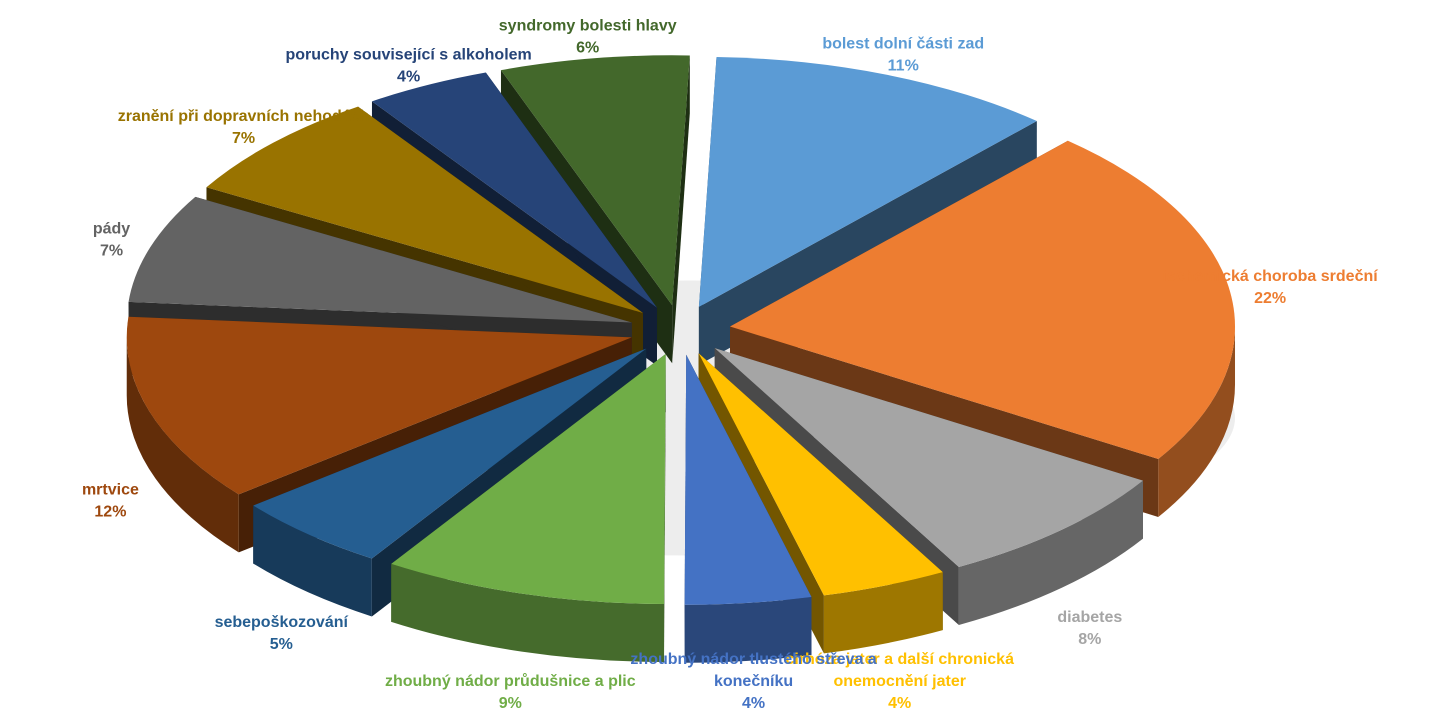 The width and height of the screenshot is (1434, 718). Describe the element at coordinates (408, 54) in the screenshot. I see `slice-label-line: poruchy související s alkoholem` at that location.